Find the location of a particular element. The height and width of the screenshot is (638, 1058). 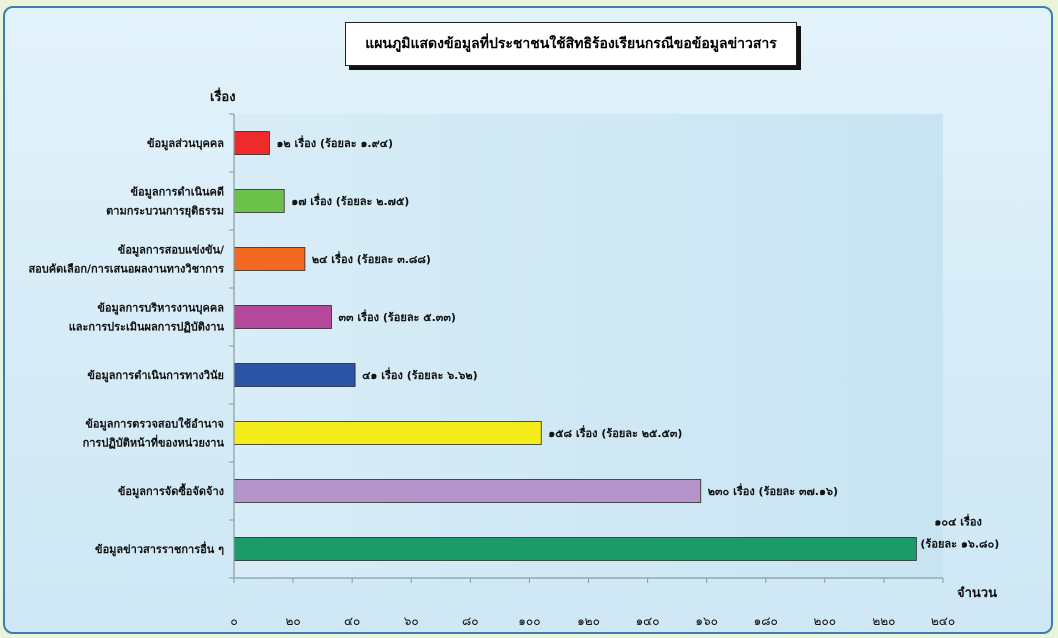

category-label: ข้อมูลการตรวจสอบใช้อำนาจ is located at coordinates (154, 424).